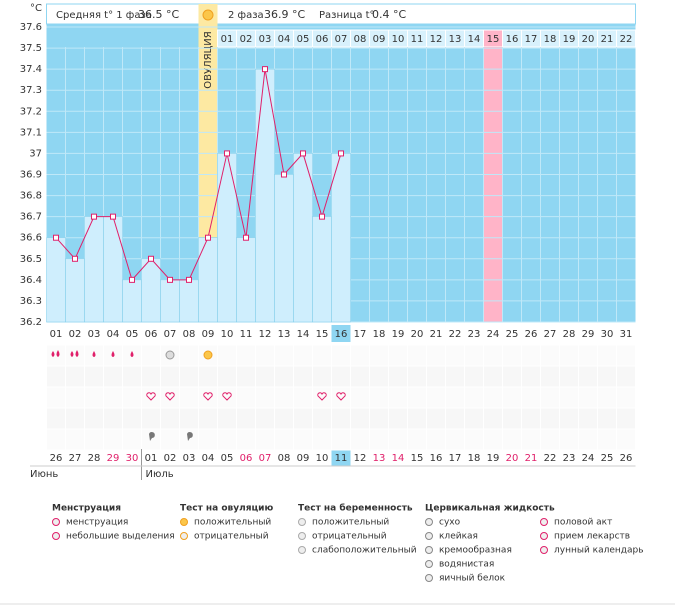 This screenshot has width=675, height=612. What do you see at coordinates (379, 39) in the screenshot?
I see `luteal-day: 09` at bounding box center [379, 39].